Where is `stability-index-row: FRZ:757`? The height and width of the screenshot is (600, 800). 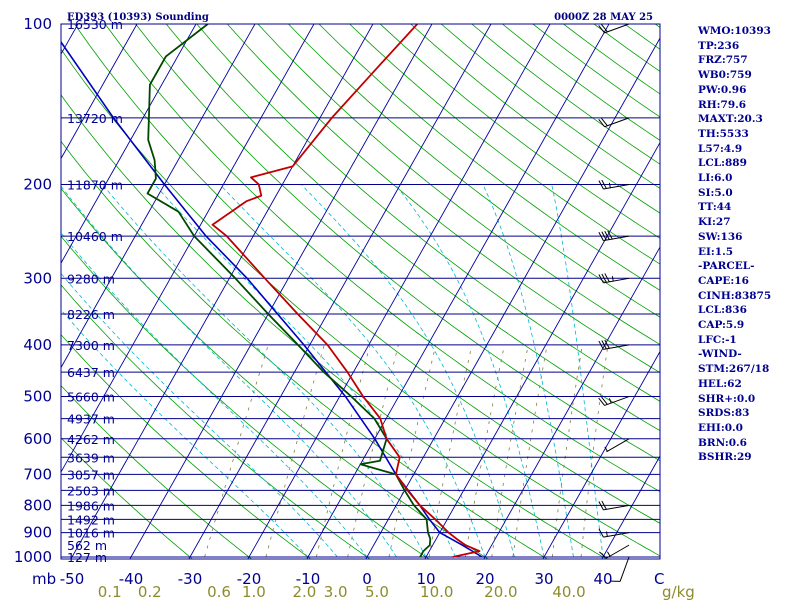
stability-index-row: FRZ:757 is located at coordinates (723, 60).